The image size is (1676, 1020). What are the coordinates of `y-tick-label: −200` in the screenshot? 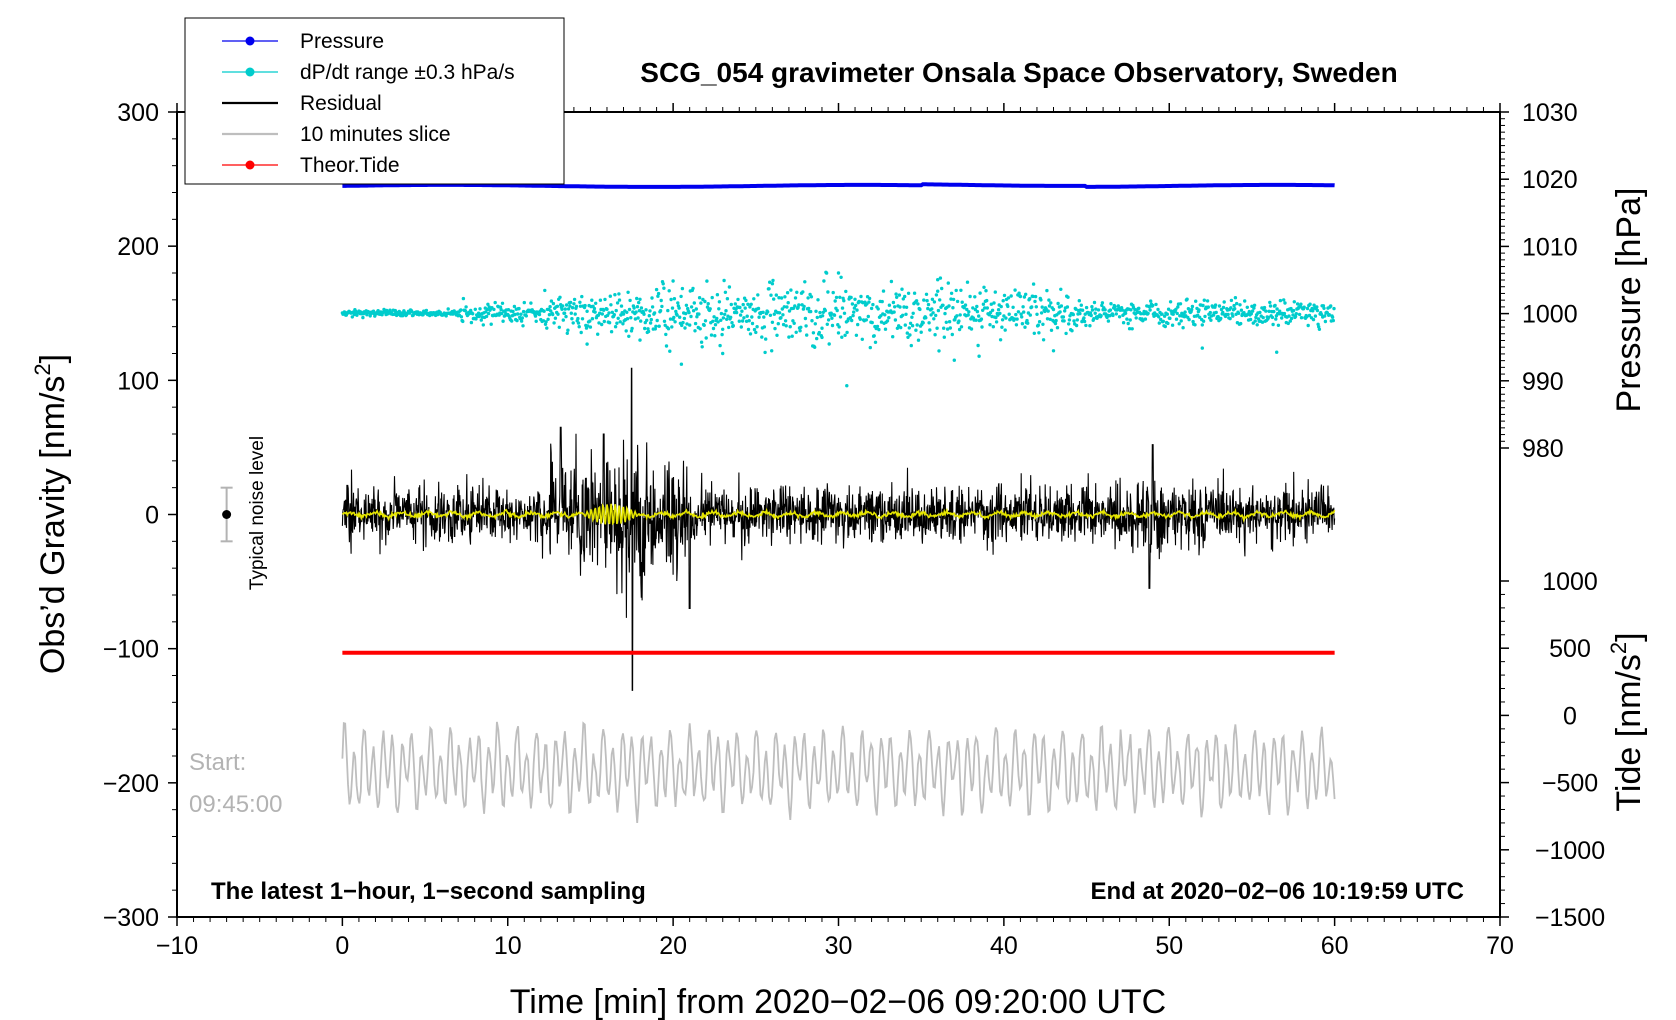 It's located at (131, 784).